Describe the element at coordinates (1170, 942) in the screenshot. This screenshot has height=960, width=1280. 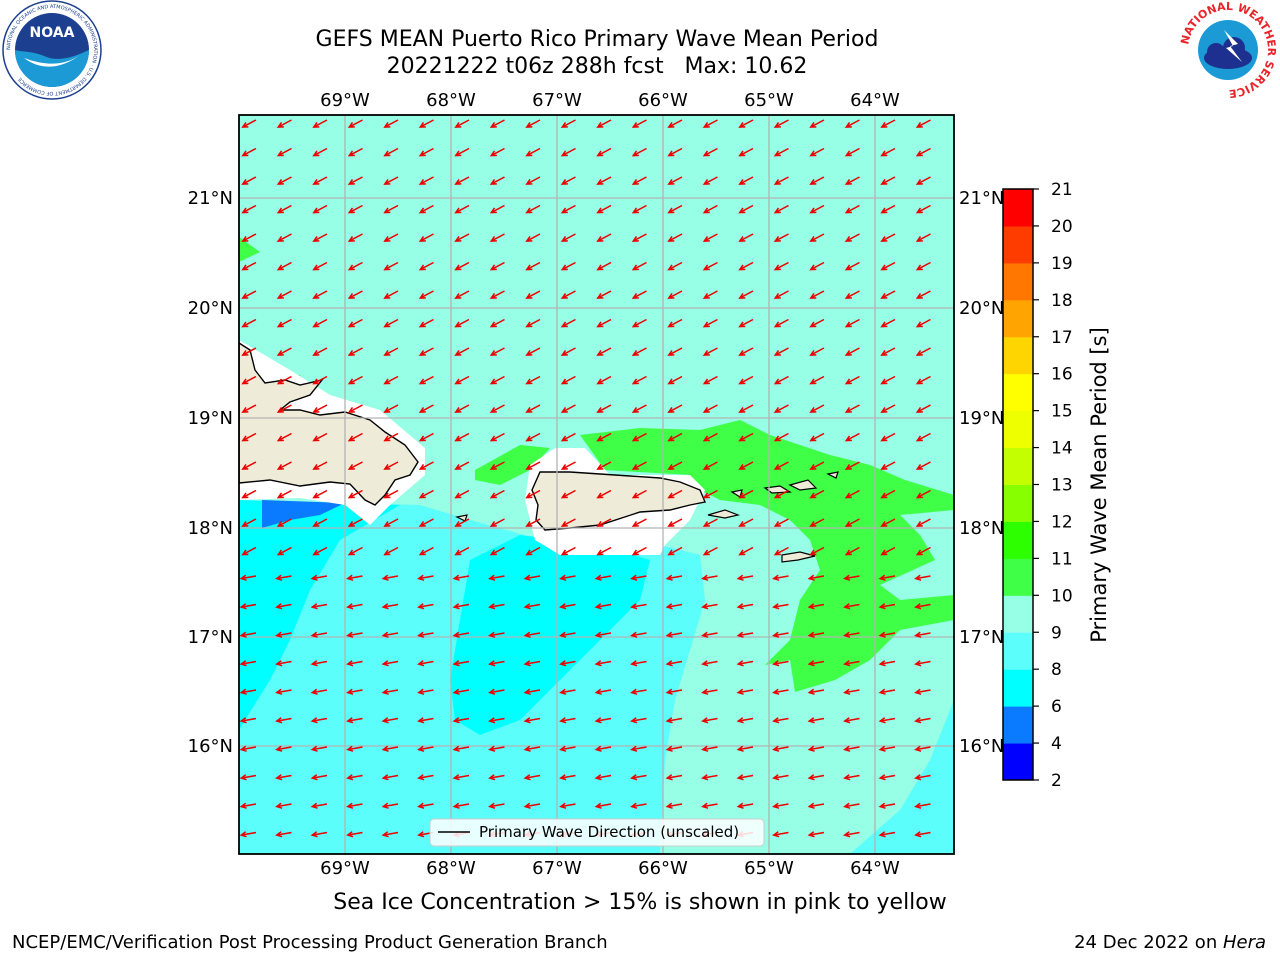
I see `footer-date: 24 Dec 2022 on Hera` at that location.